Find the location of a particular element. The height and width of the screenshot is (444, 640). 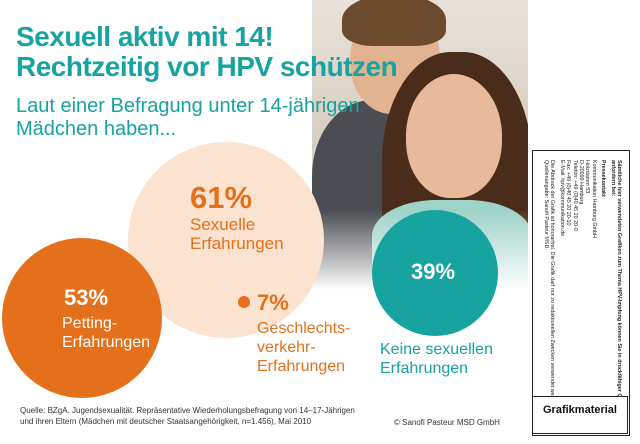

stat-label-intercourse: Geschlechts- verkehr- Erfahrungen is located at coordinates (317, 347).